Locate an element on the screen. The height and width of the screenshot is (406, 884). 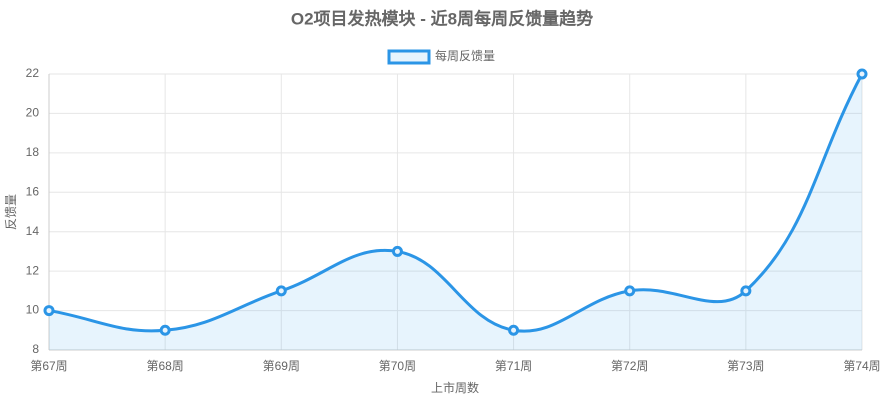
x-tick-label: 第67周 is located at coordinates (48, 366).